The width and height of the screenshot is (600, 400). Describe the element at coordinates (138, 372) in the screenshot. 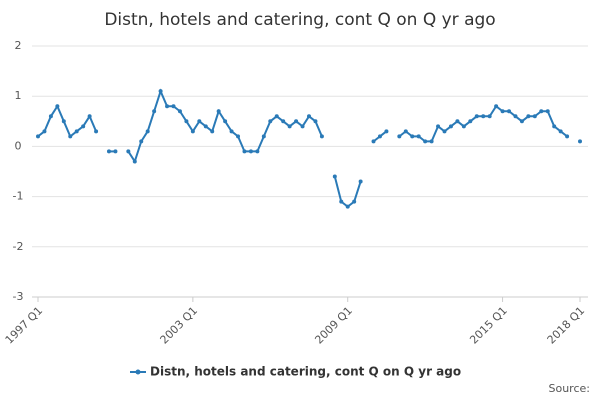

I see `legend-marker` at that location.